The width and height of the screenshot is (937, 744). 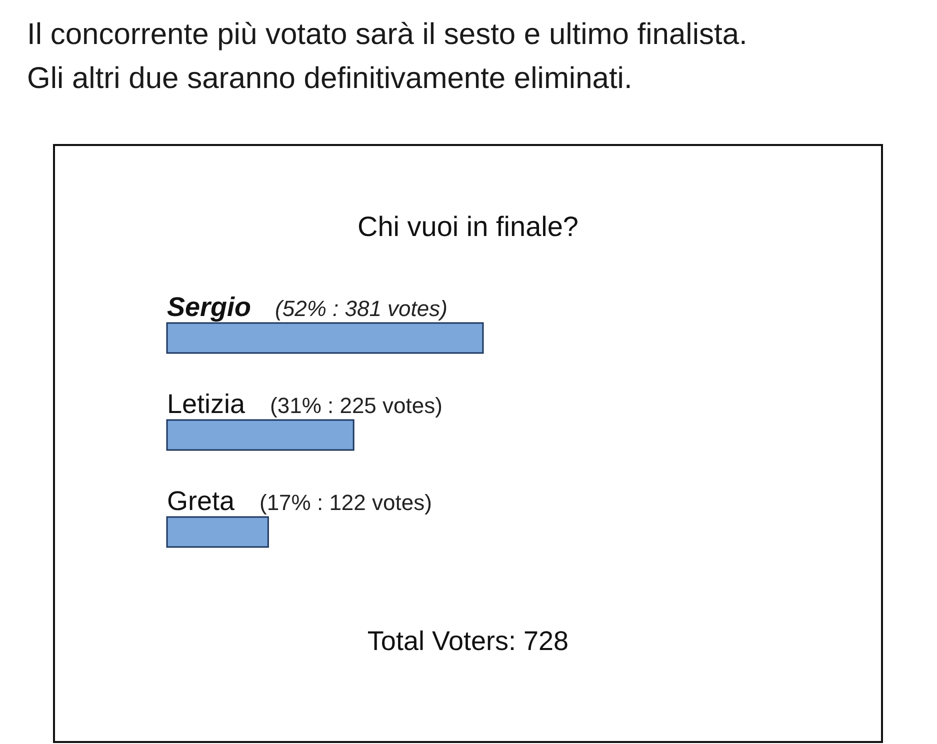 What do you see at coordinates (209, 307) in the screenshot?
I see `y-tick-label: Sergio` at bounding box center [209, 307].